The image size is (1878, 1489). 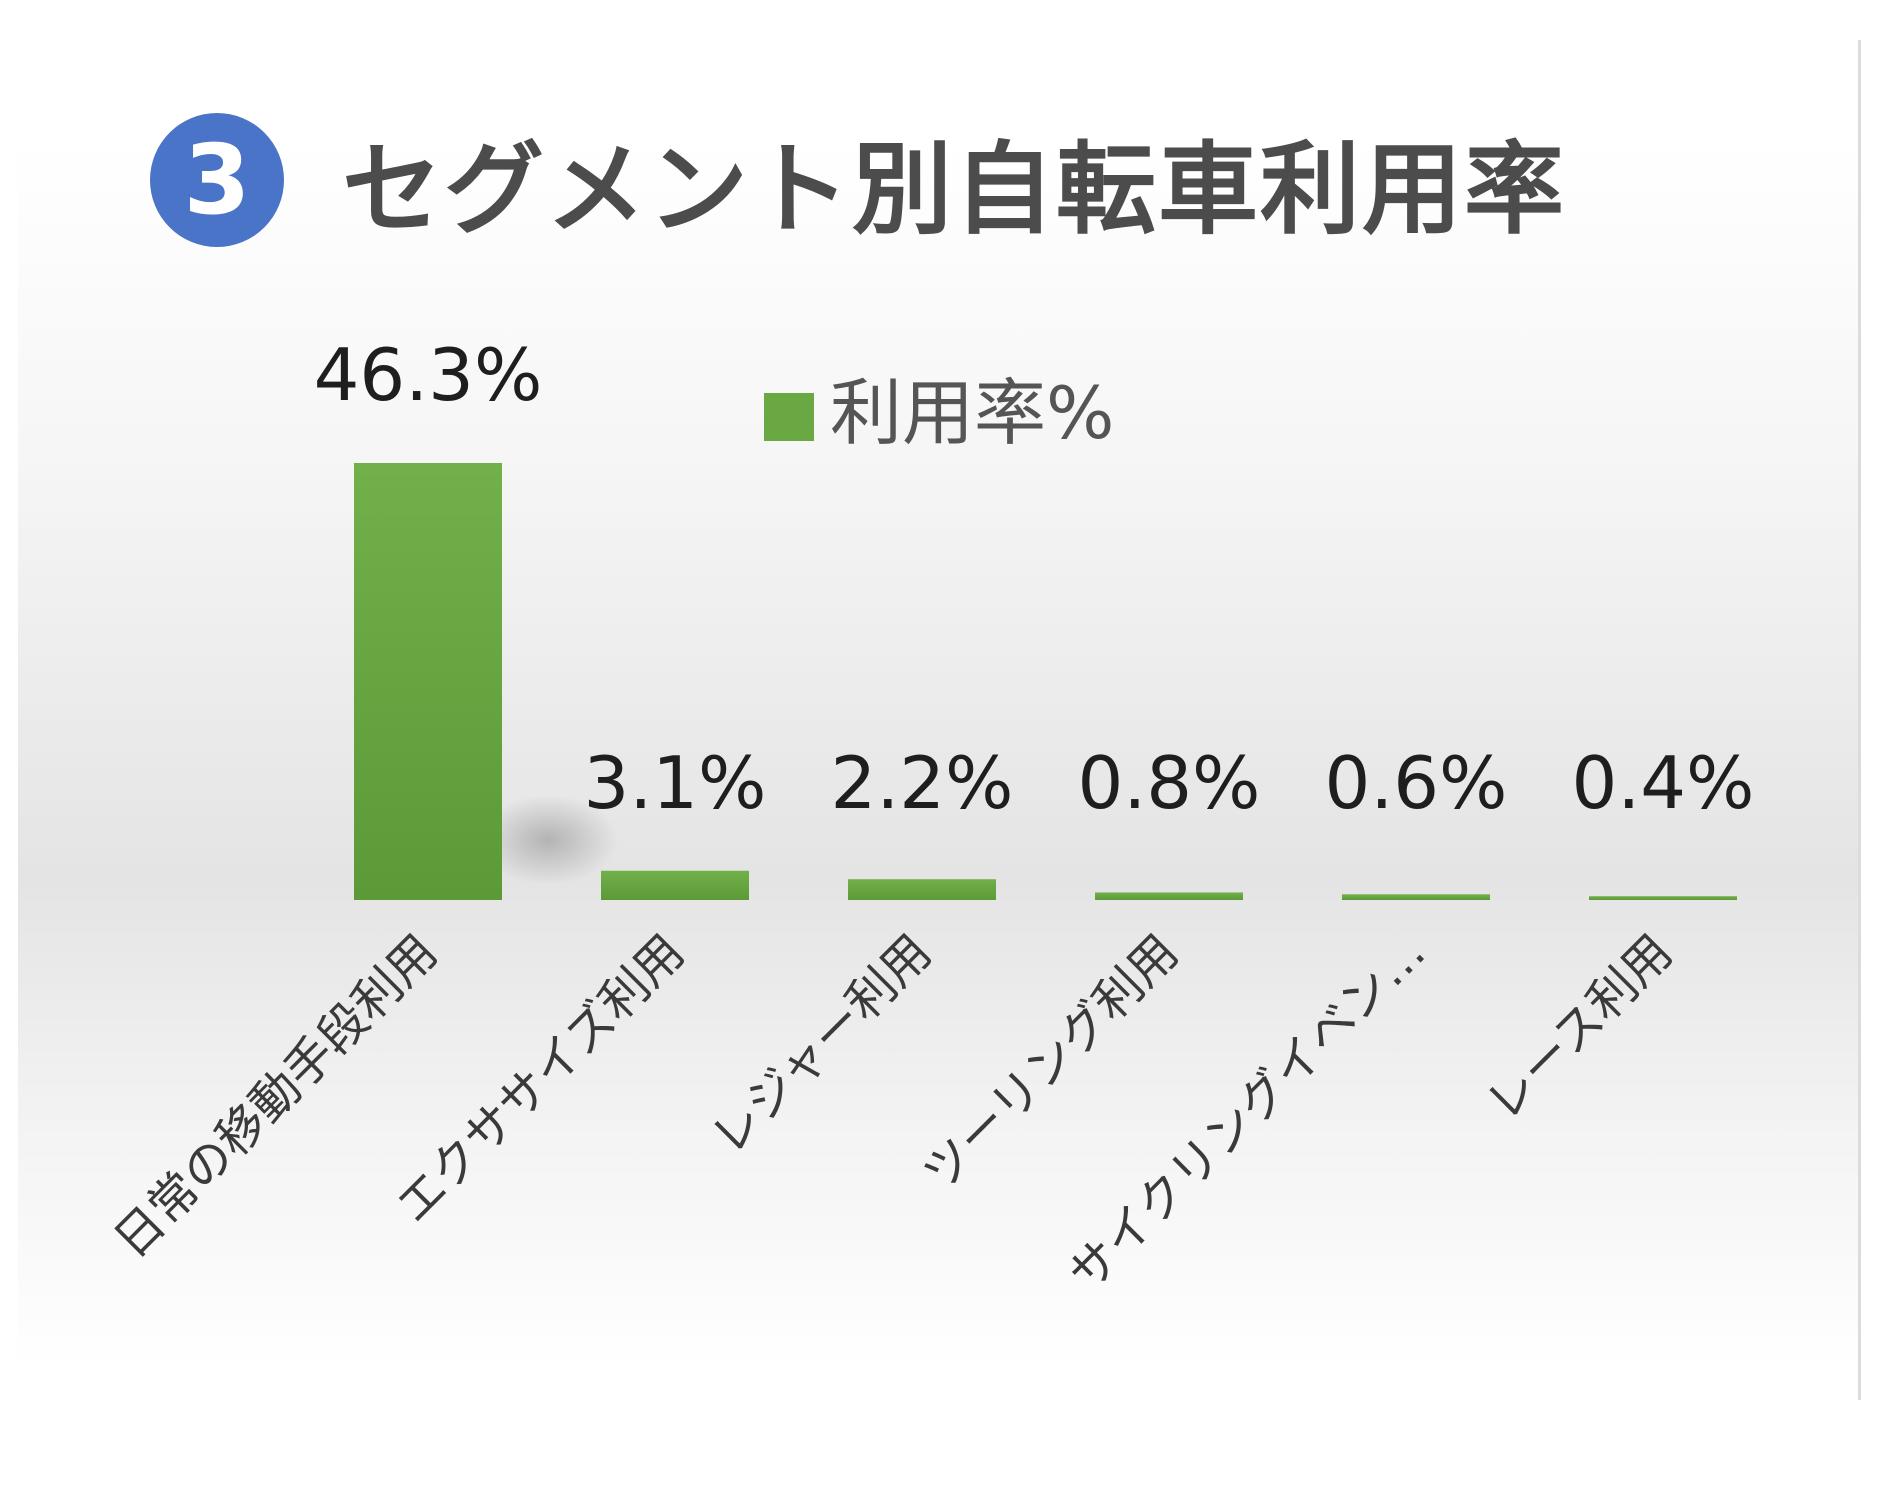 I want to click on legend-swatch, so click(x=789, y=417).